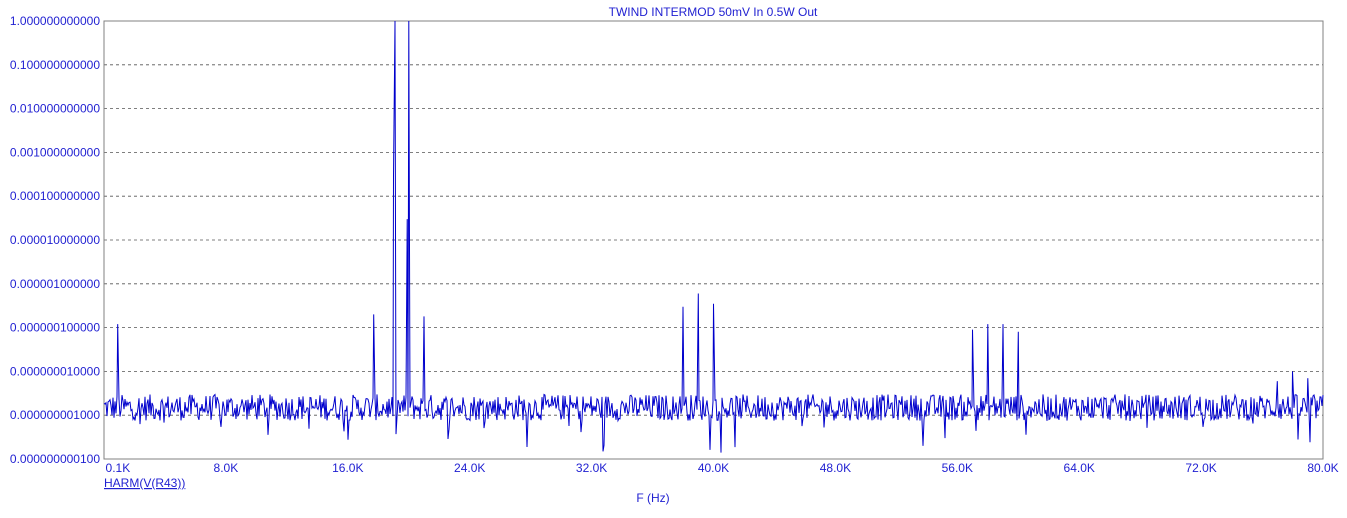 The width and height of the screenshot is (1347, 518). What do you see at coordinates (55, 65) in the screenshot?
I see `y-tick-label: 0.100000000000` at bounding box center [55, 65].